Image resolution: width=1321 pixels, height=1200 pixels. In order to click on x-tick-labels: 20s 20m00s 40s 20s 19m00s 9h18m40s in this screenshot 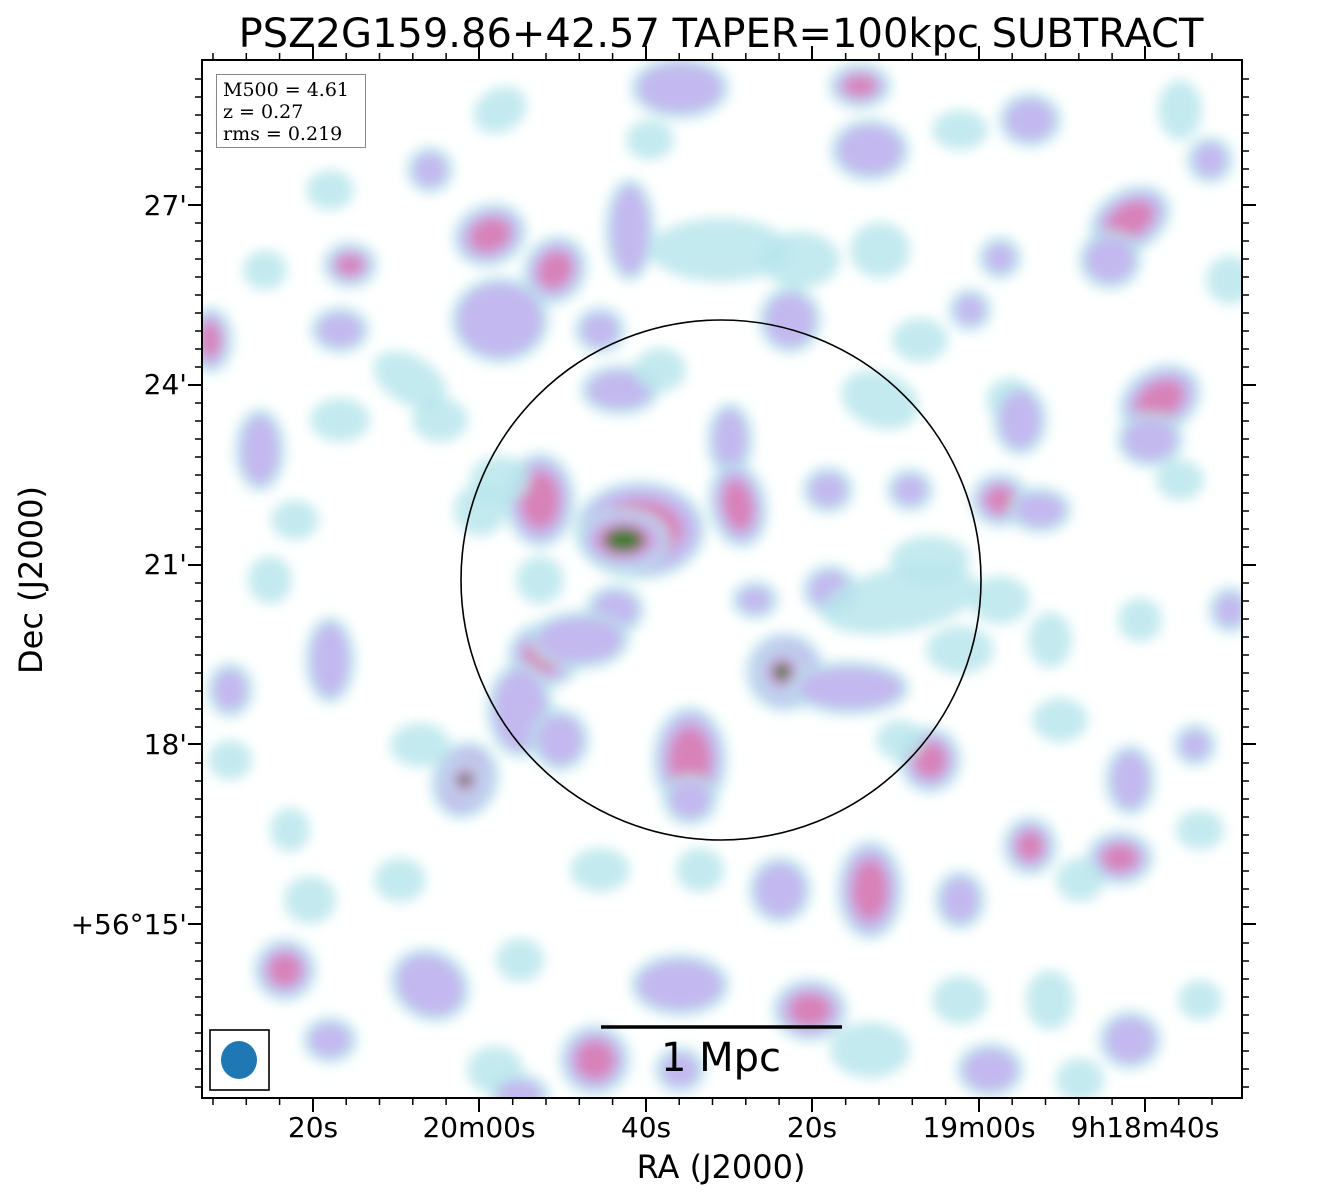, I will do `click(753, 1127)`.